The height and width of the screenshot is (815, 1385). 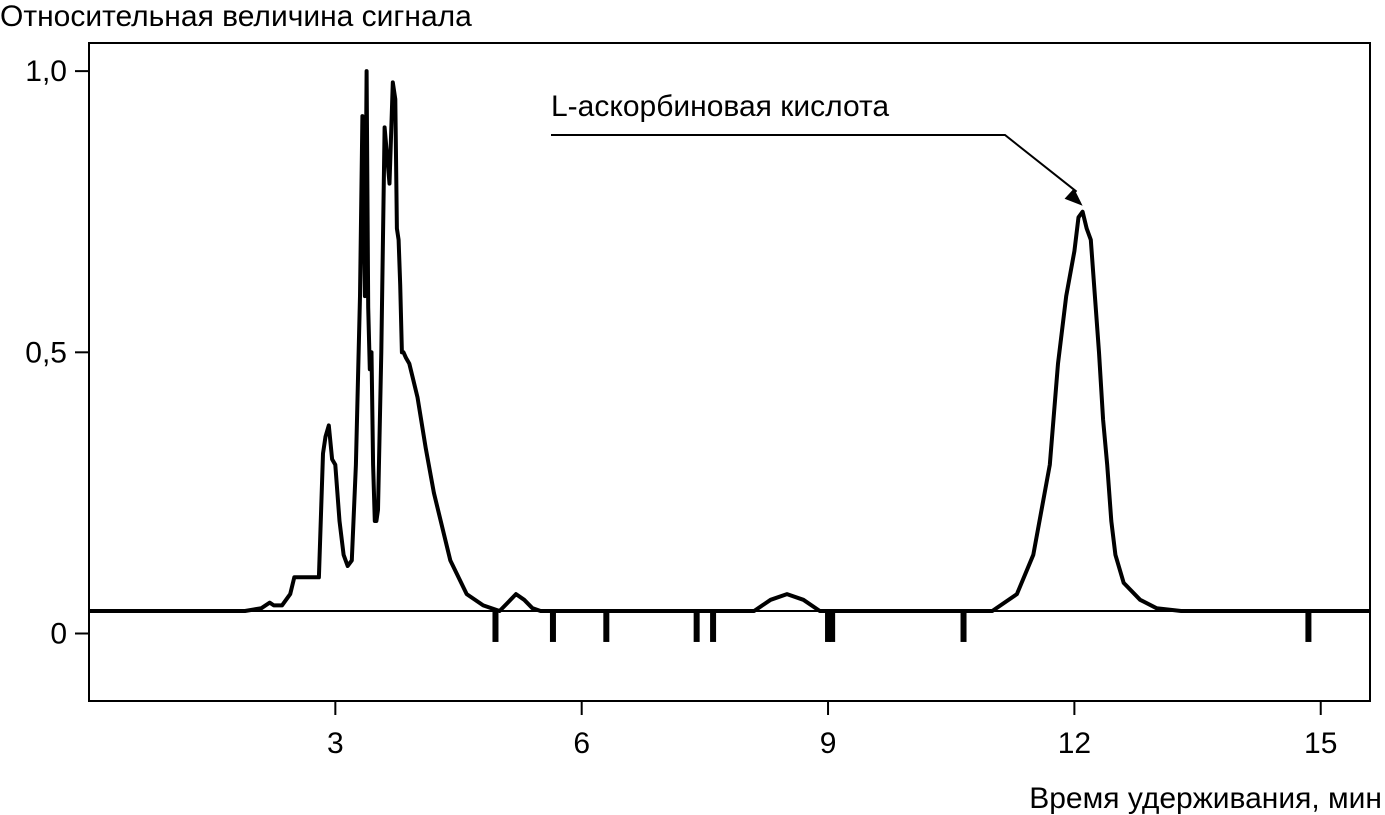 What do you see at coordinates (1205, 798) in the screenshot?
I see `x-axis-title: Время удерживания, мин` at bounding box center [1205, 798].